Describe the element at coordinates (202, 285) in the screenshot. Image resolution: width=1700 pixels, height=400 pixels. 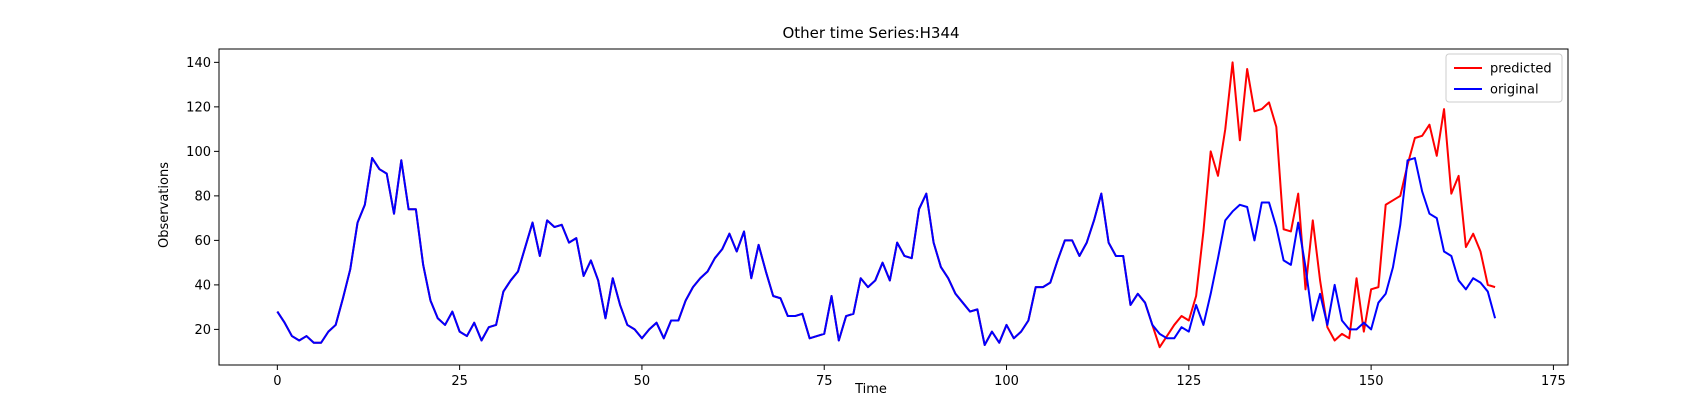
I see `y-tick-label-40: 40` at that location.